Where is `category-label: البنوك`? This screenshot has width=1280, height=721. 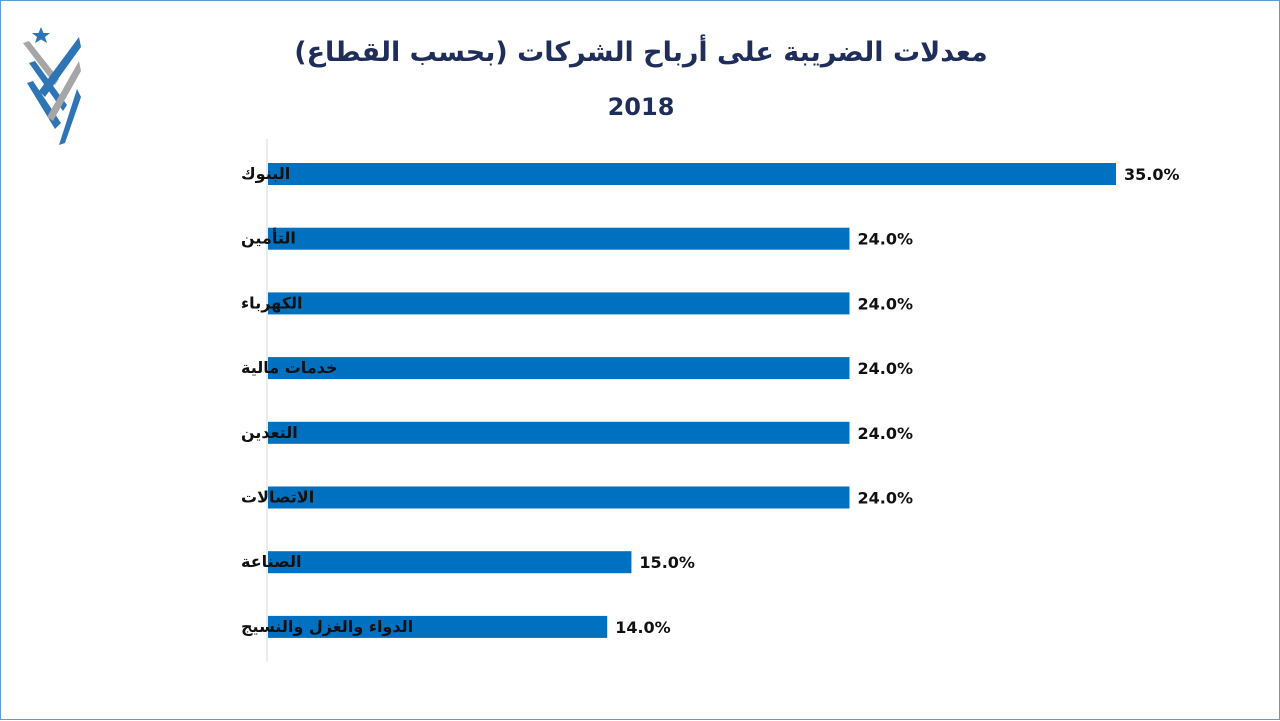 category-label: البنوك is located at coordinates (265, 173).